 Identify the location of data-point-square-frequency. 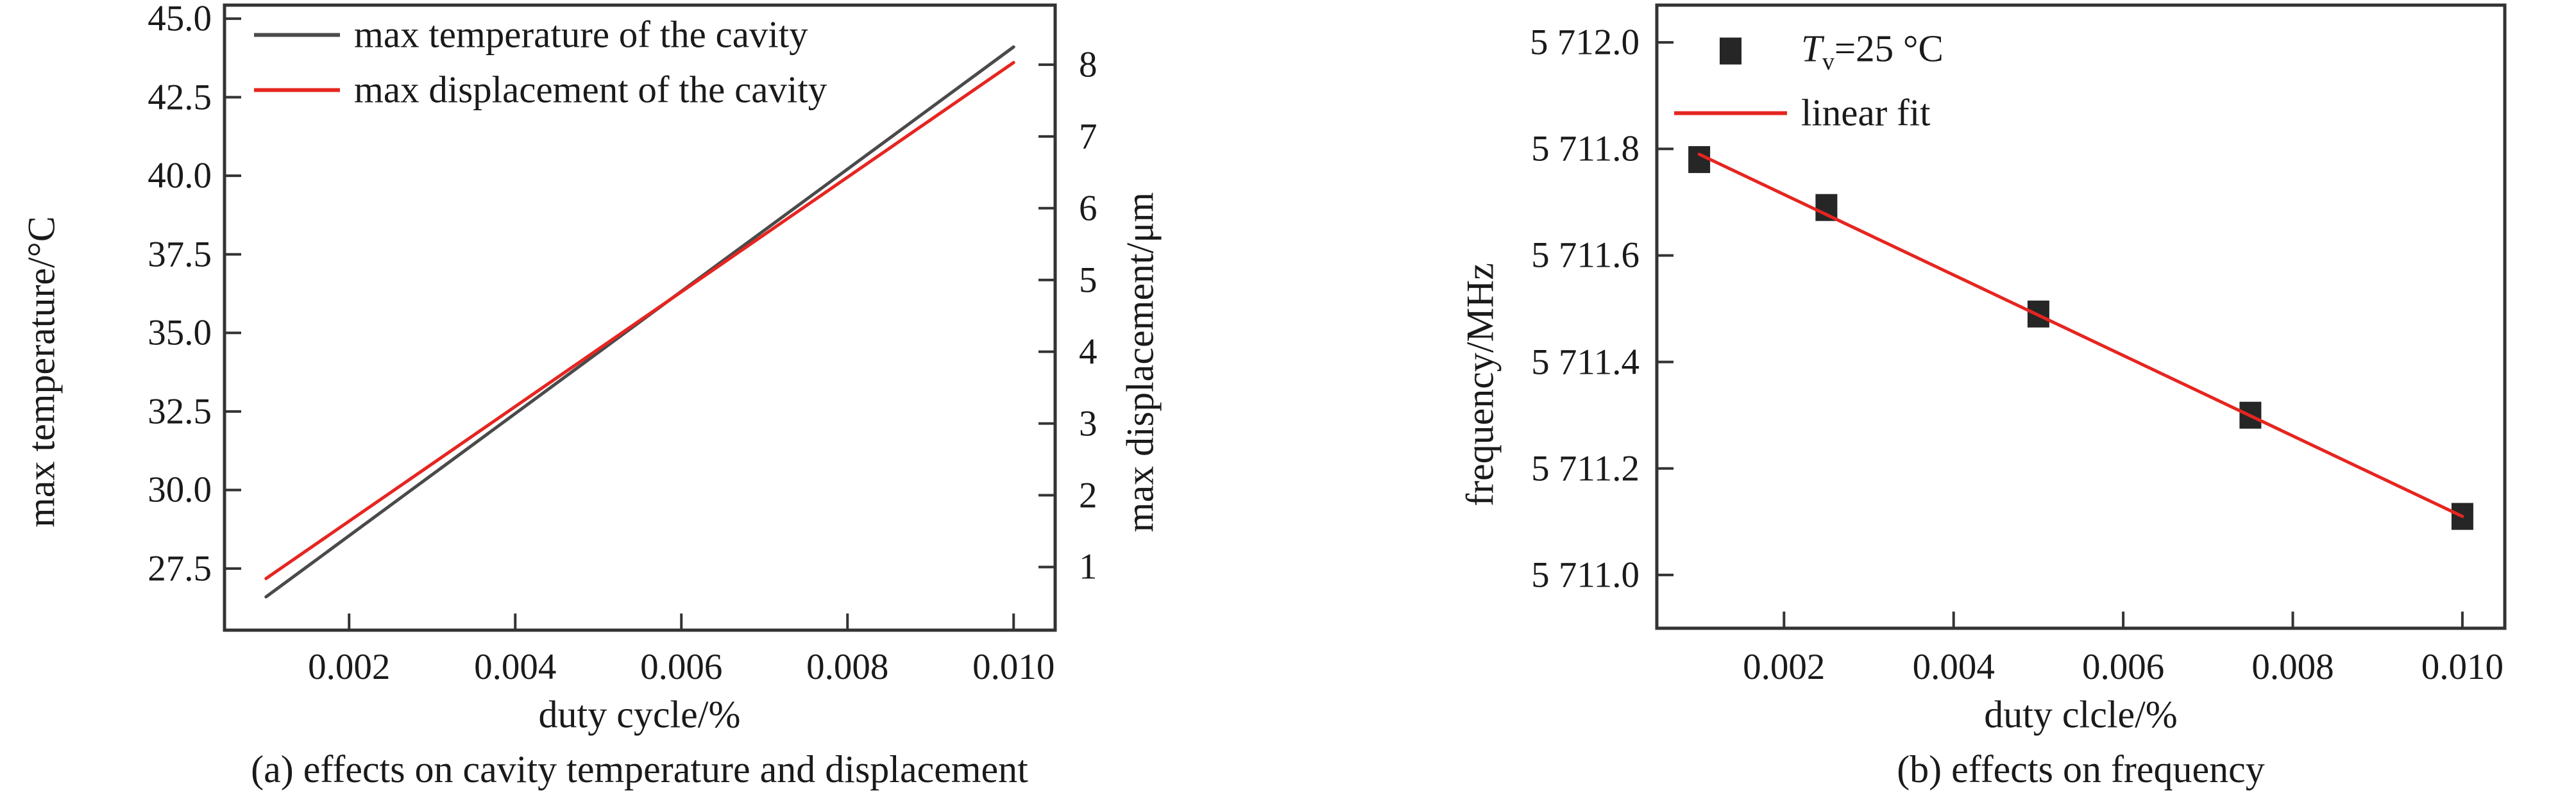
(1699, 159).